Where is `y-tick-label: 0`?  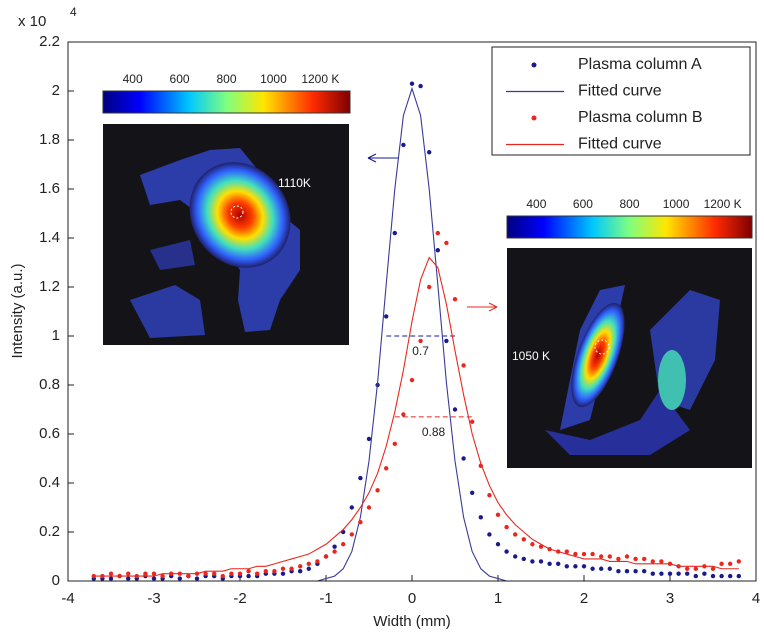 y-tick-label: 0 is located at coordinates (56, 580).